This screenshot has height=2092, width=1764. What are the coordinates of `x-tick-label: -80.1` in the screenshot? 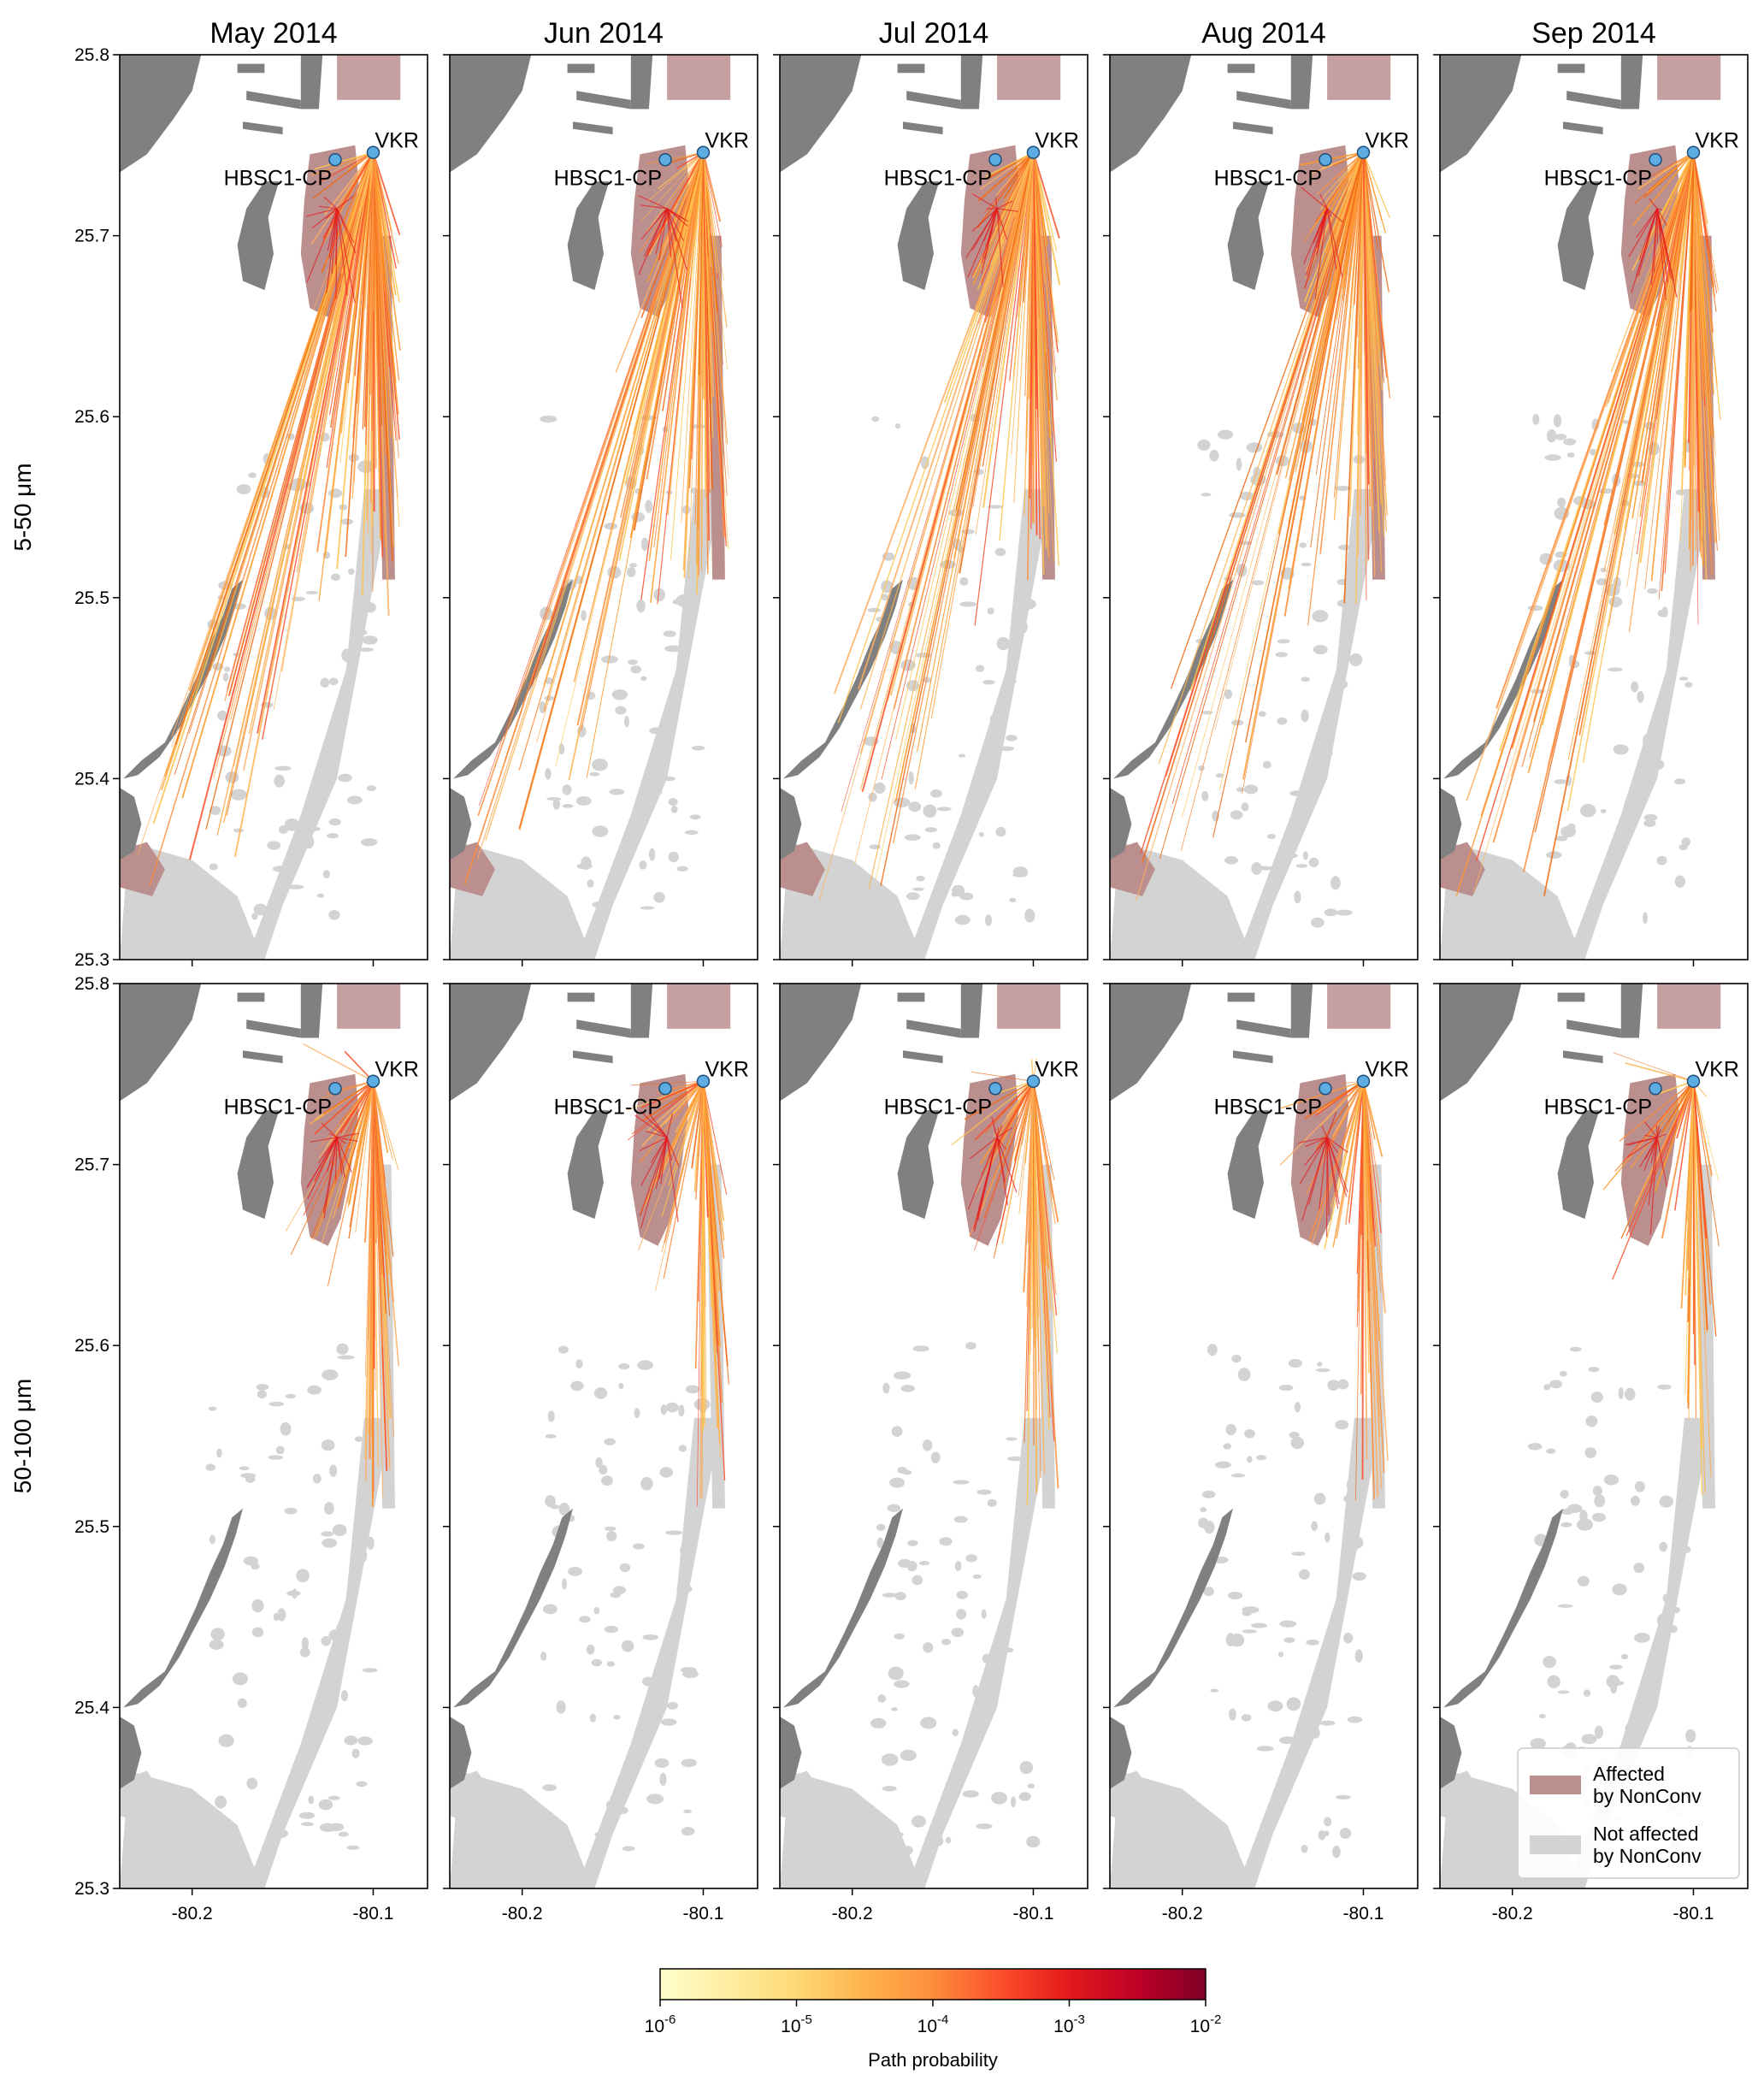 It's located at (1363, 1914).